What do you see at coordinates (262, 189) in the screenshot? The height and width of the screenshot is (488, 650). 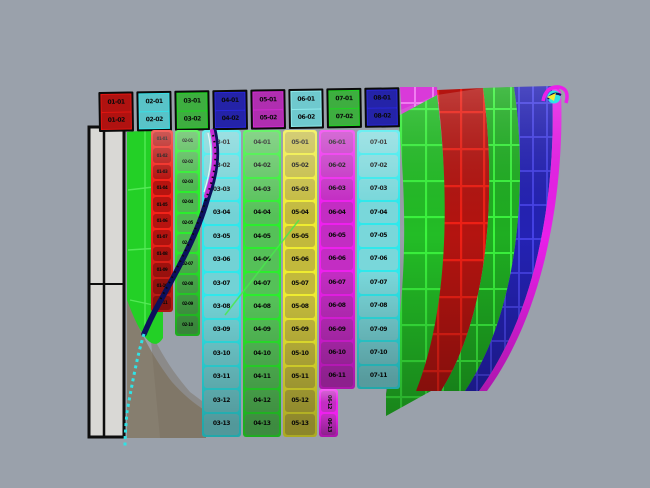 I see `surface-panel: 04-03` at bounding box center [262, 189].